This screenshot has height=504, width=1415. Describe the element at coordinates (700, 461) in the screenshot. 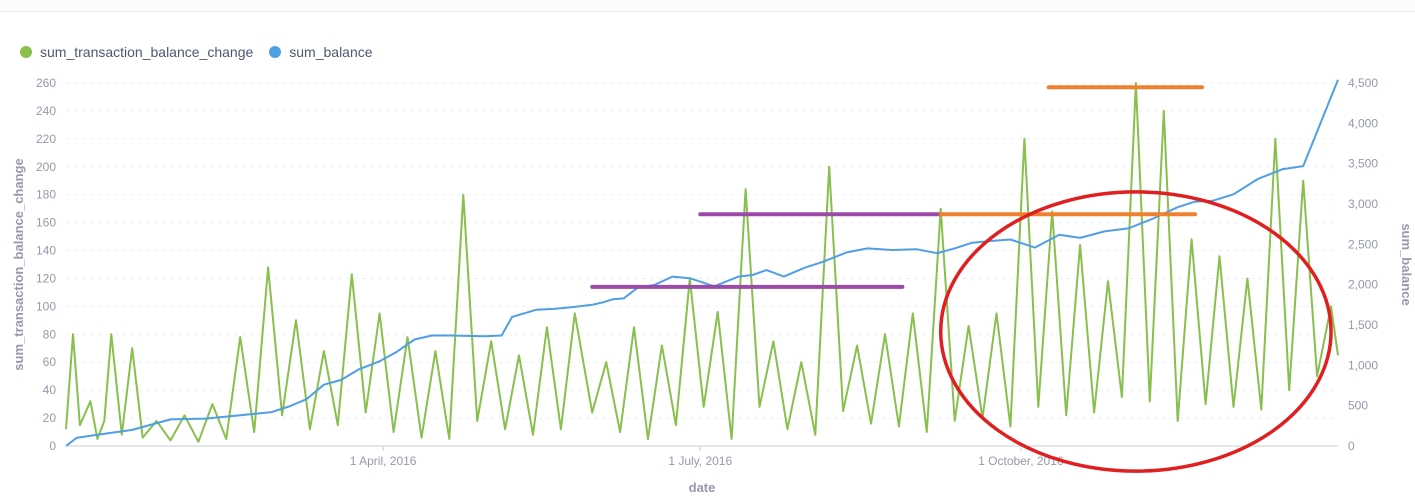

I see `x-tick-label: 1 July, 2016` at that location.